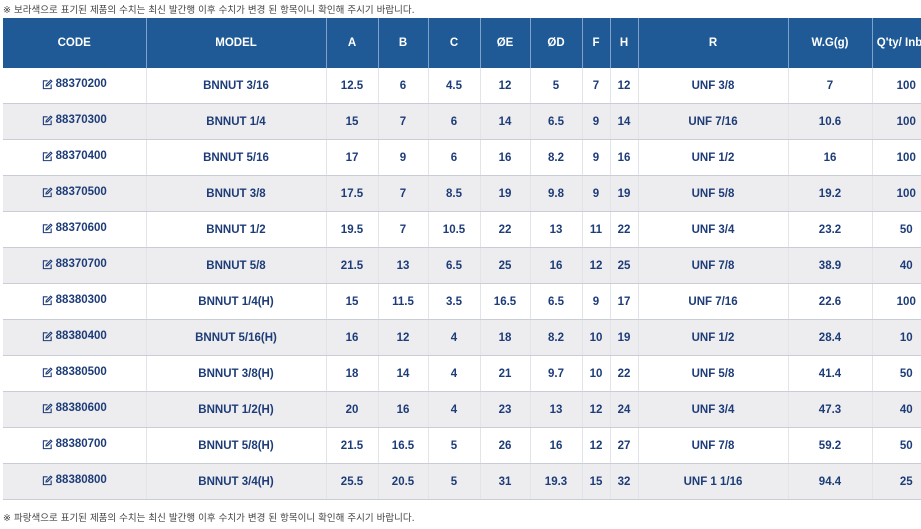 The image size is (921, 529). I want to click on cell-weight: 23.2, so click(830, 229).